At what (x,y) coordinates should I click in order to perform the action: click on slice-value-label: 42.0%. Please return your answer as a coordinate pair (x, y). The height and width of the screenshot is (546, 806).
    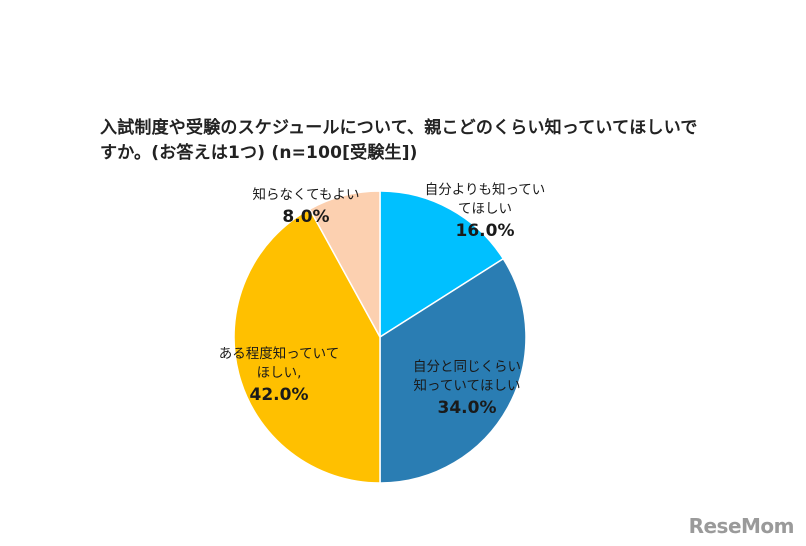
    Looking at the image, I should click on (279, 395).